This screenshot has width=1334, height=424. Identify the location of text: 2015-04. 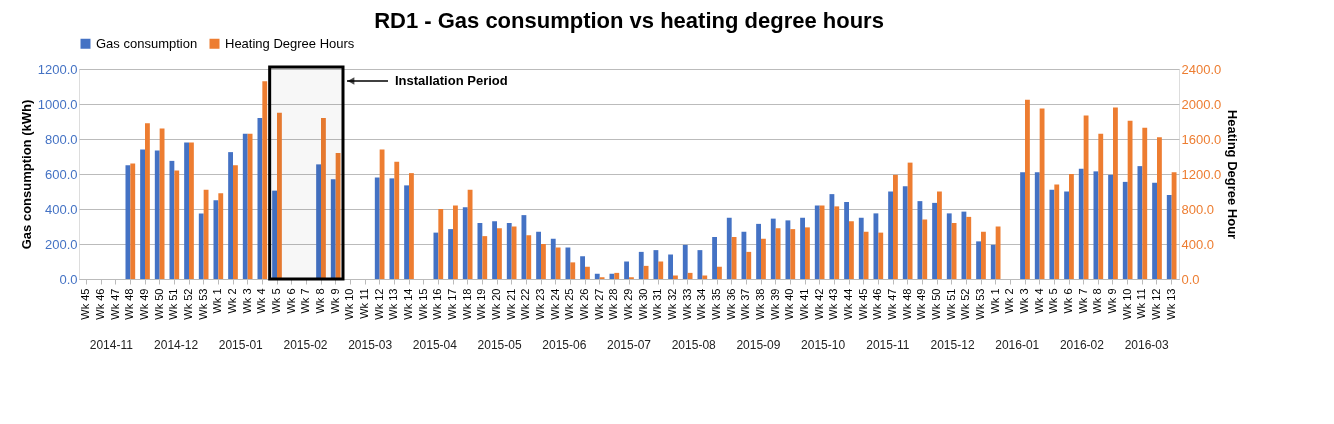
(435, 345).